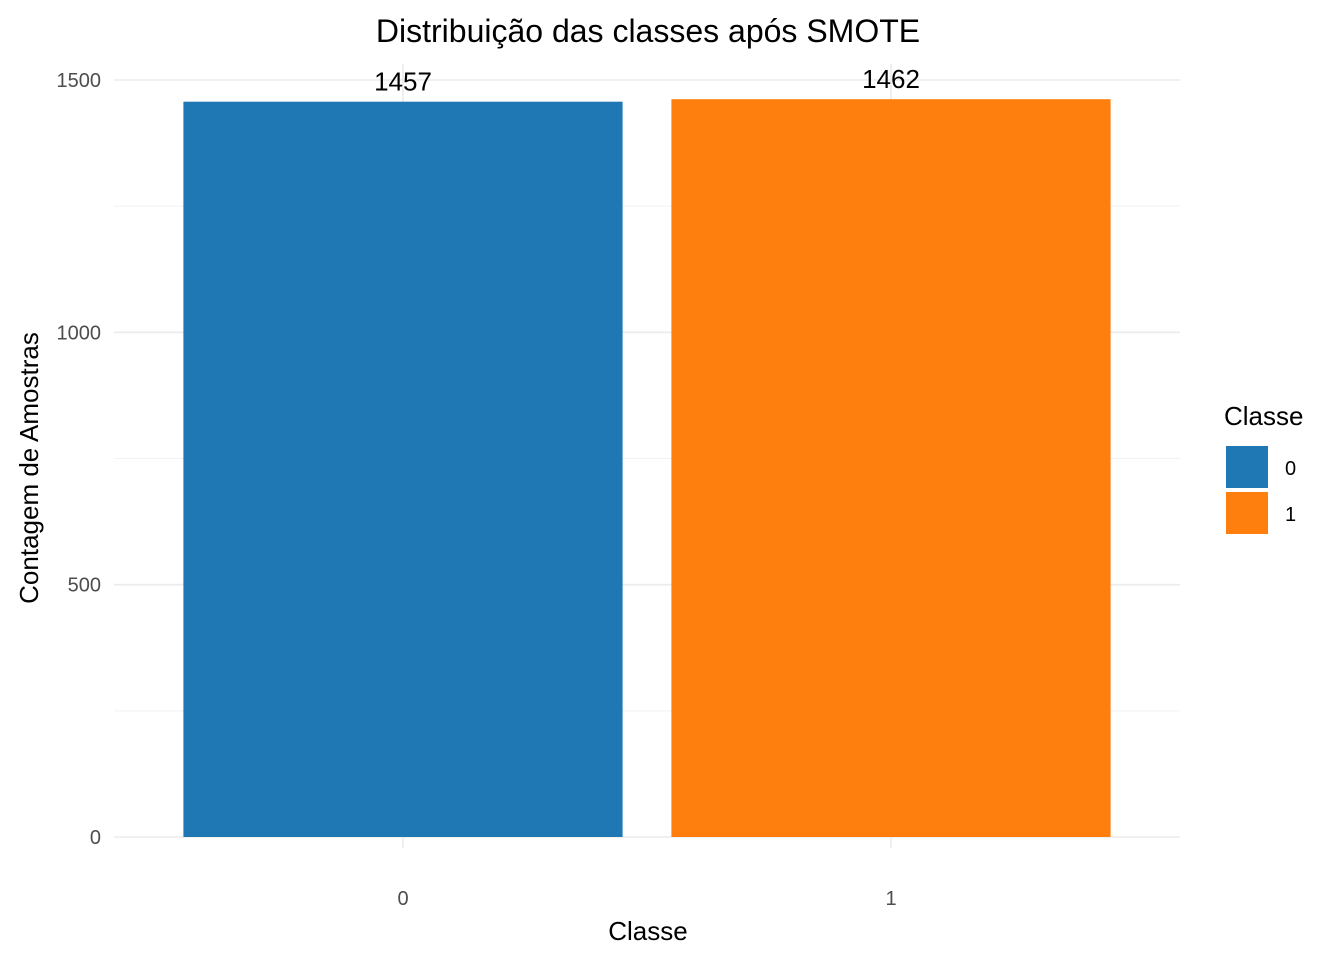 The width and height of the screenshot is (1344, 960). What do you see at coordinates (403, 82) in the screenshot?
I see `bar-value-label: 1457` at bounding box center [403, 82].